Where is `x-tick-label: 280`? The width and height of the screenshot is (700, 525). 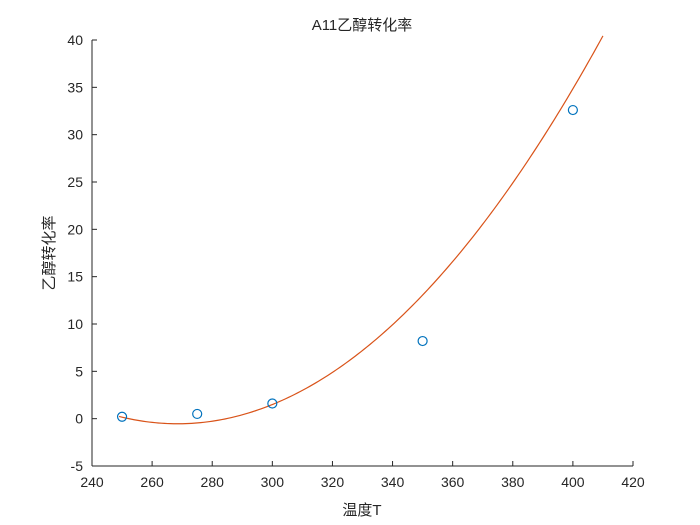 x-tick-label: 280 is located at coordinates (213, 482).